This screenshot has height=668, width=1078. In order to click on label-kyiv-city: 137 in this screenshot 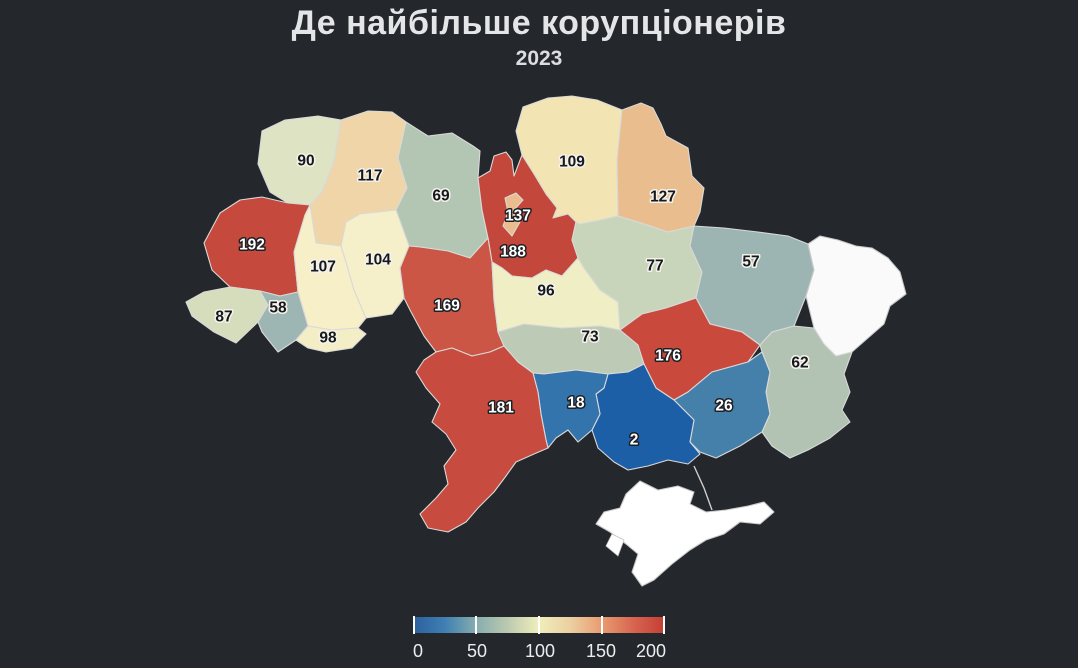, I will do `click(518, 216)`.